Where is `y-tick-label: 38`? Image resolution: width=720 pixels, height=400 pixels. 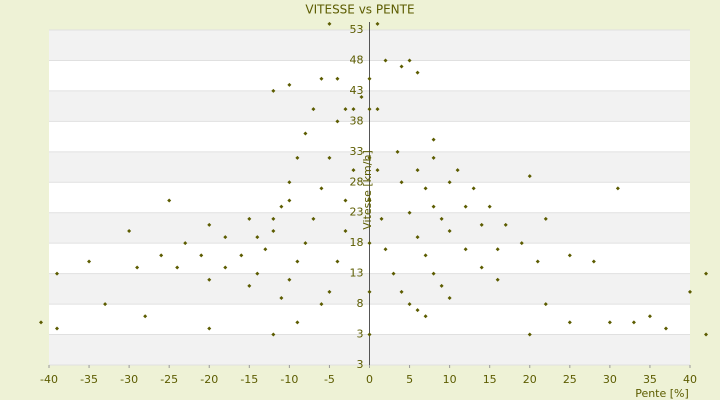 y-tick-label: 38 is located at coordinates (357, 120).